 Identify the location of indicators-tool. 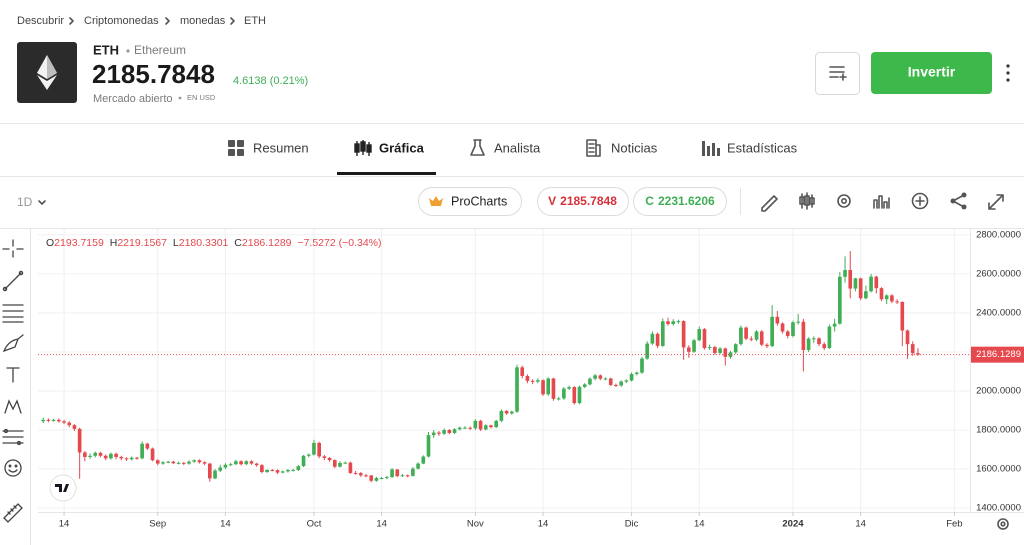
(881, 202).